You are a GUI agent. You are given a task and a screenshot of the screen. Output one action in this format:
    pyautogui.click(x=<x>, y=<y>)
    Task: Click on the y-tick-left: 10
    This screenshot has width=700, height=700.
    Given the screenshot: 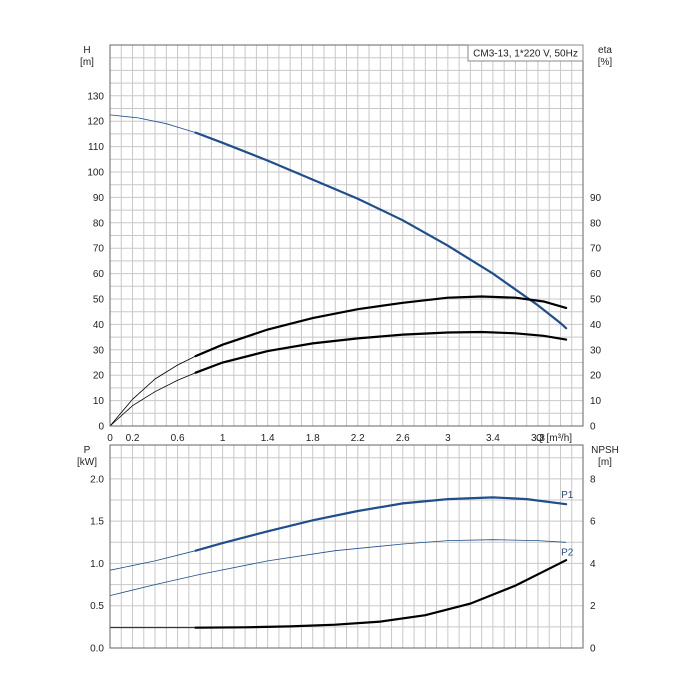 What is the action you would take?
    pyautogui.click(x=99, y=401)
    